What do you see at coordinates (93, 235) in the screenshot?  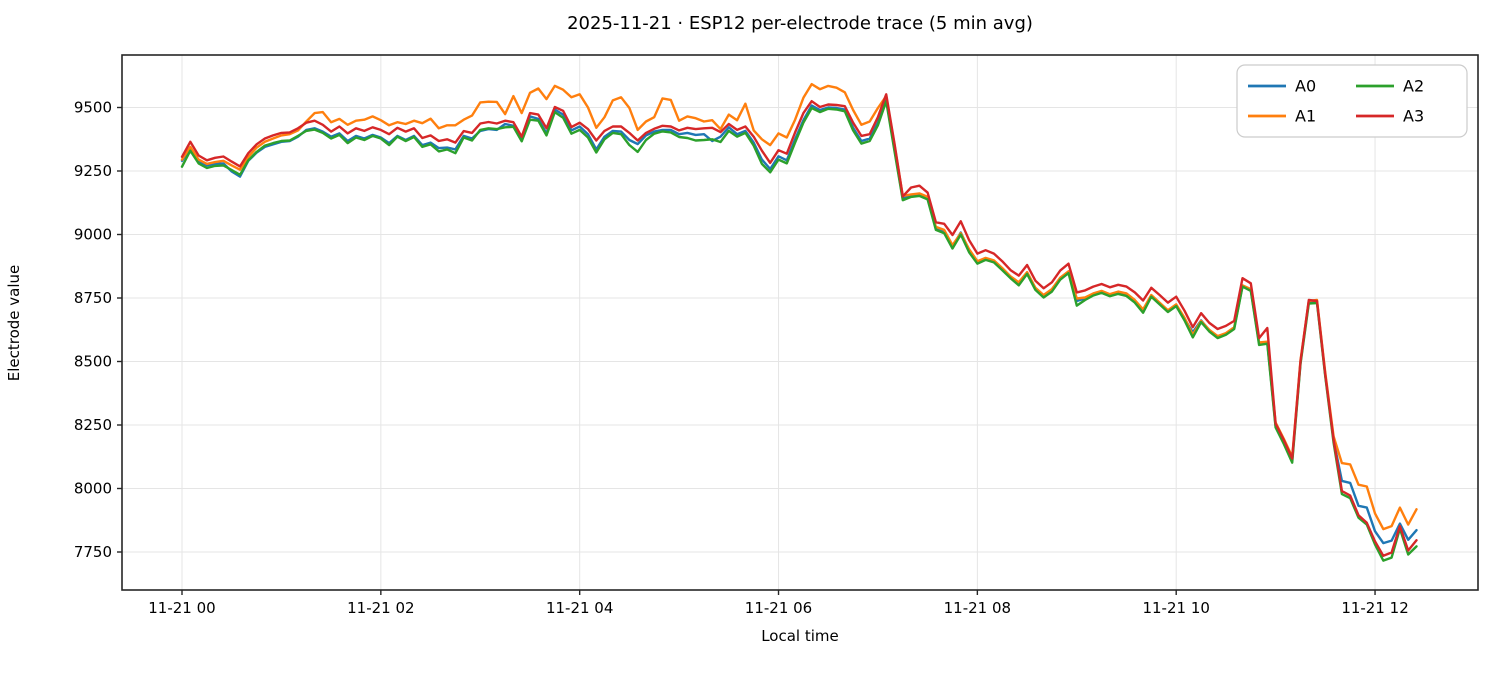 I see `y-tick-label: 9000` at bounding box center [93, 235].